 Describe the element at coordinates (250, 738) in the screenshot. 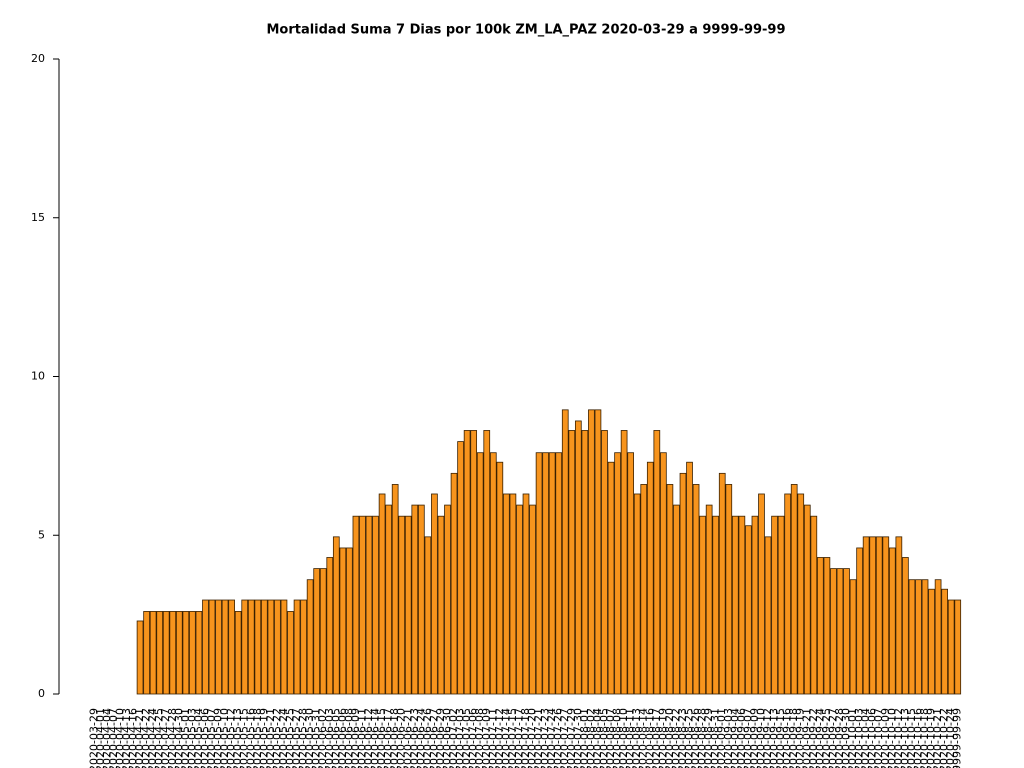

I see `x-tick-label: 2020-05-16` at that location.